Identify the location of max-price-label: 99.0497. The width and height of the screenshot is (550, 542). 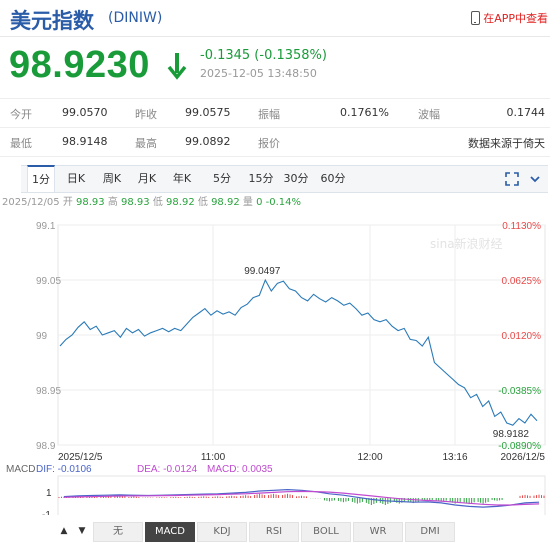
(262, 271).